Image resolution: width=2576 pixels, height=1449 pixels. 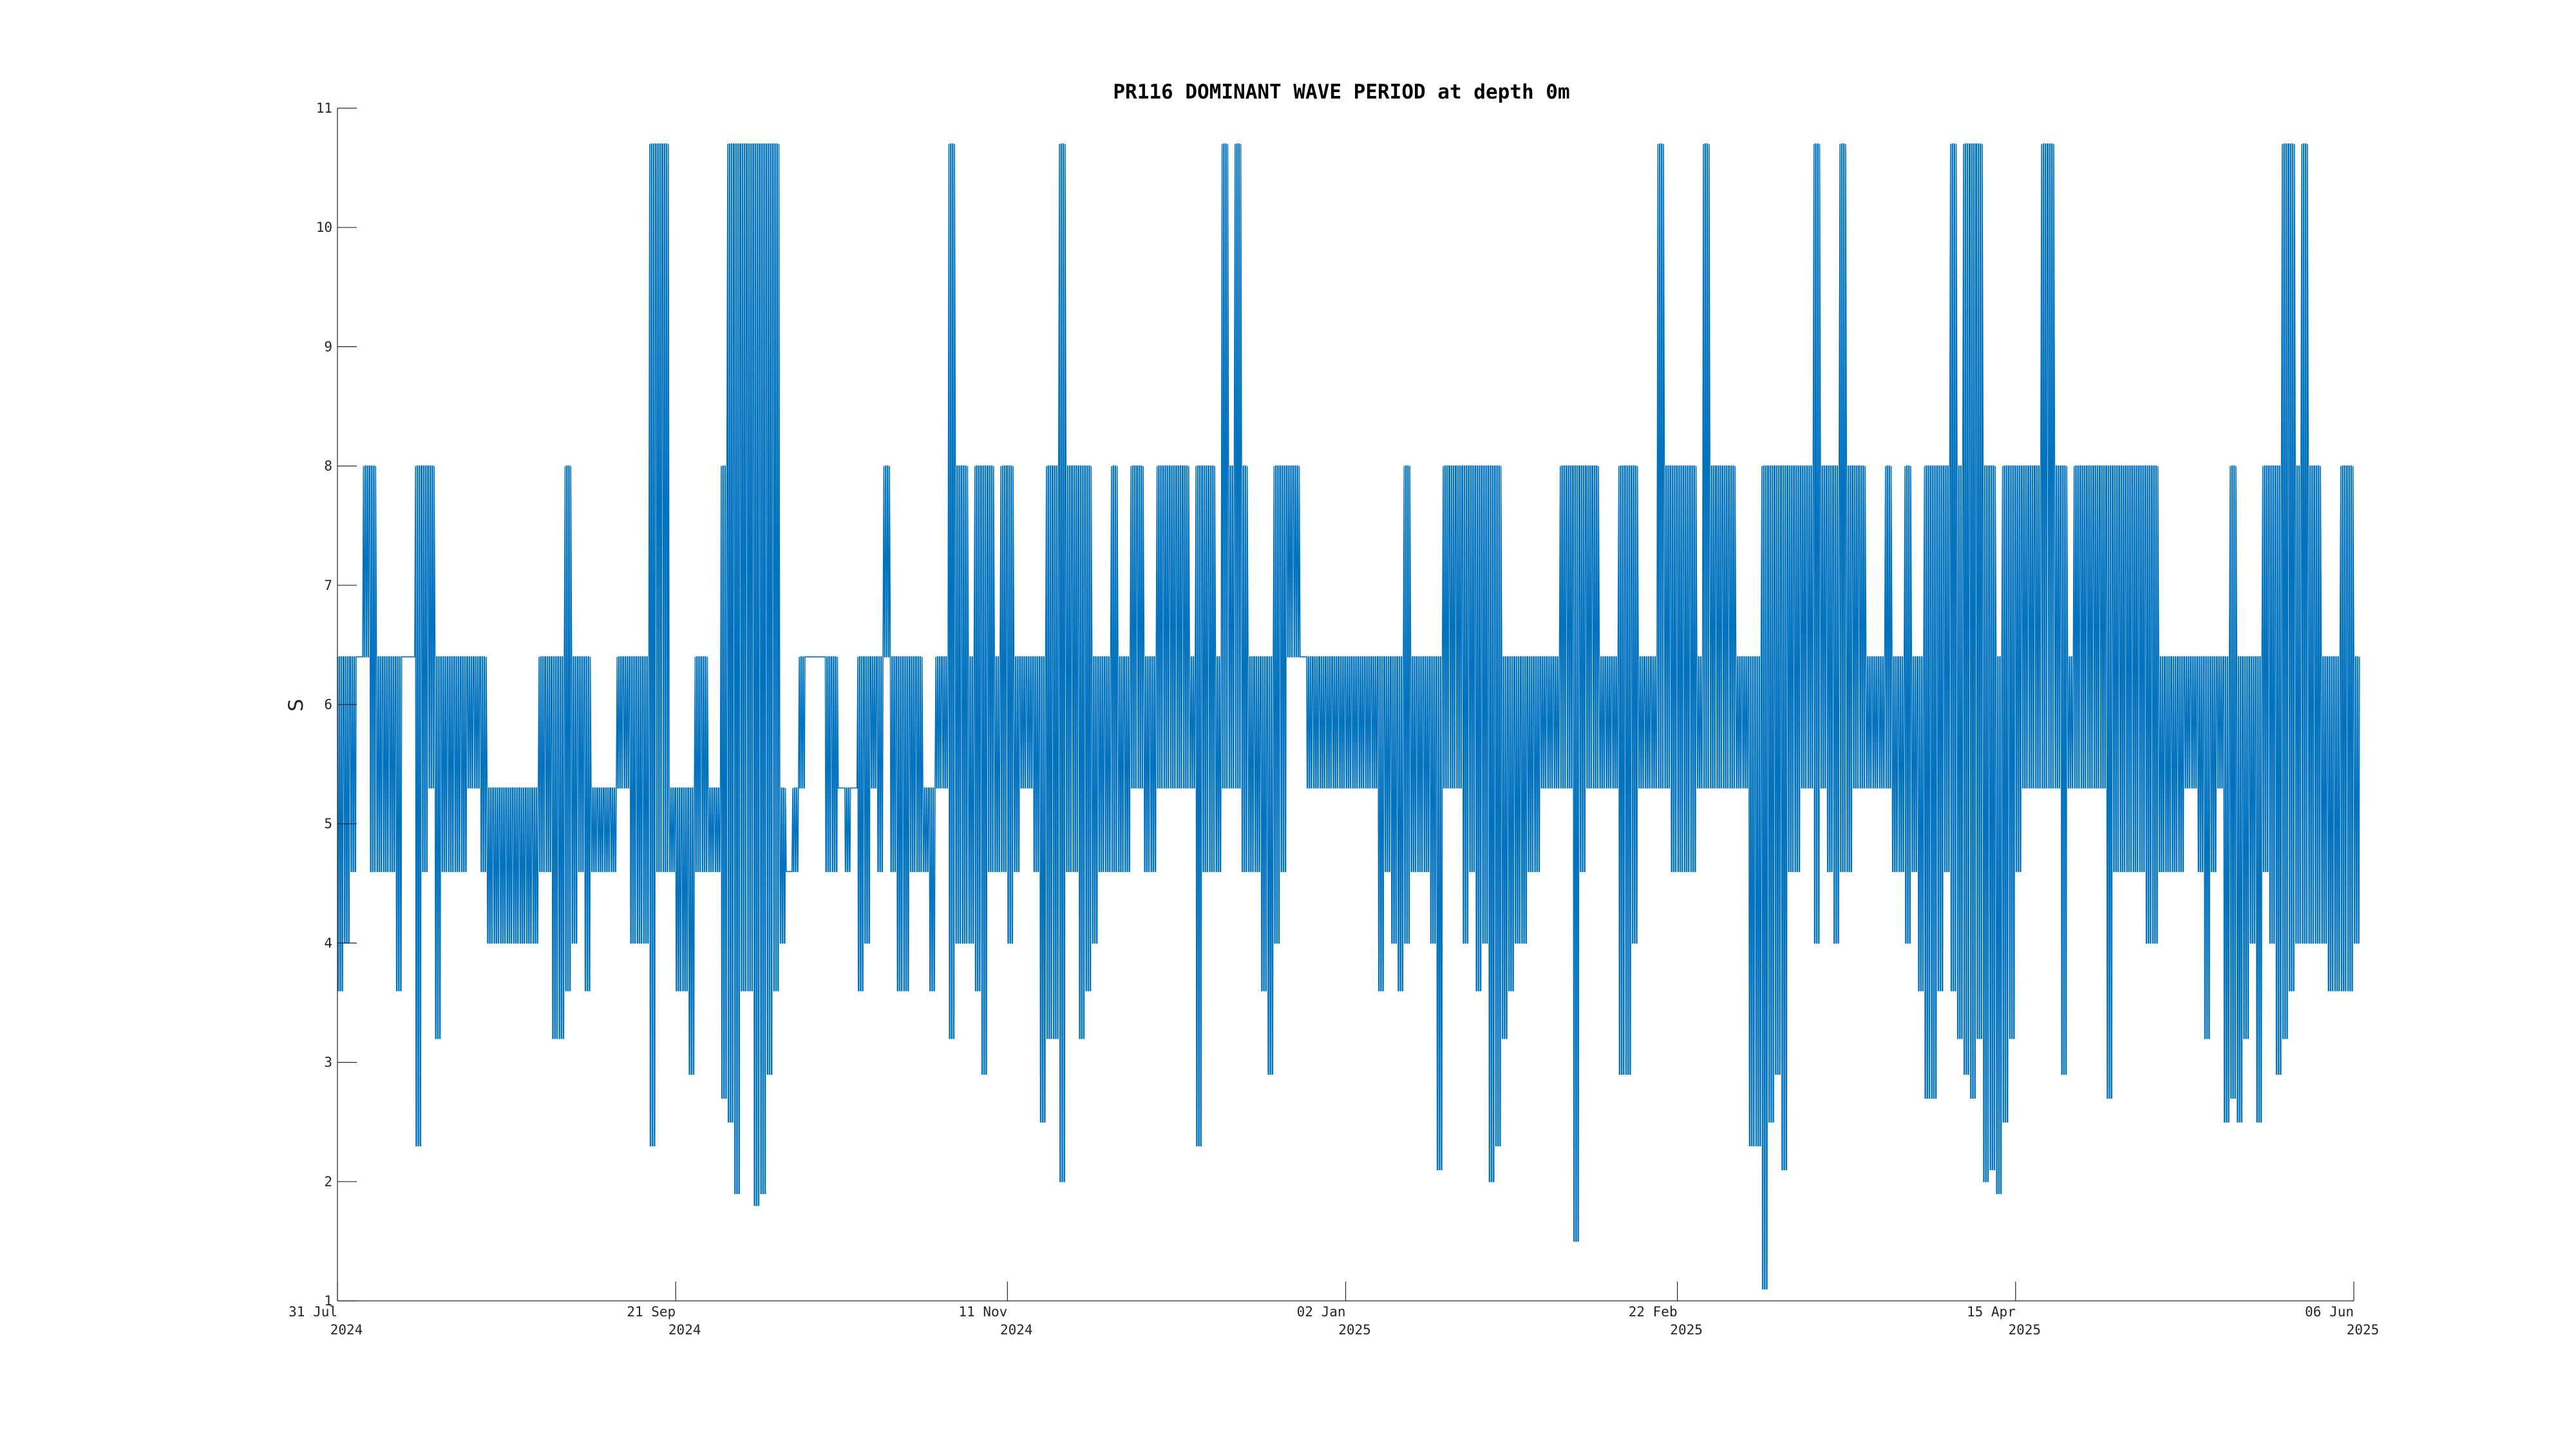 I want to click on y-tick-label: 10, so click(x=324, y=227).